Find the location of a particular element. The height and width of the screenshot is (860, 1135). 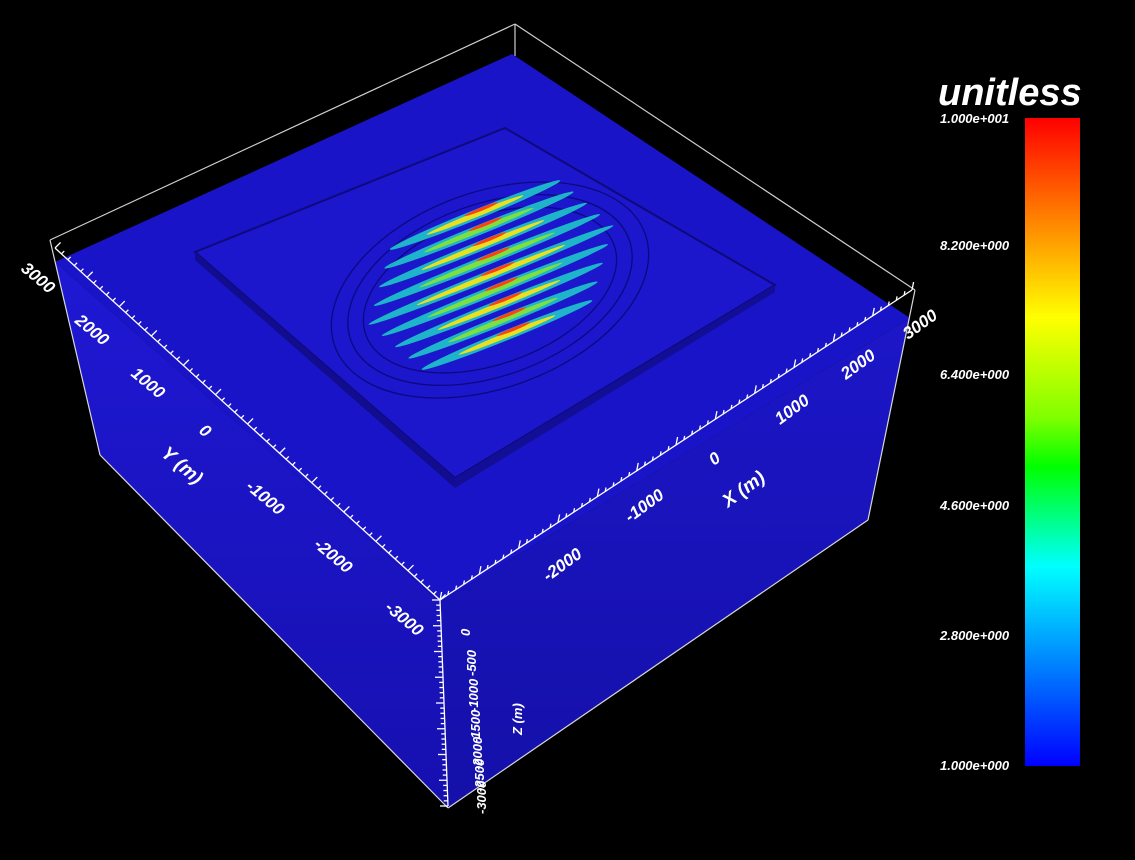

colorbar-gradient is located at coordinates (1052, 442).